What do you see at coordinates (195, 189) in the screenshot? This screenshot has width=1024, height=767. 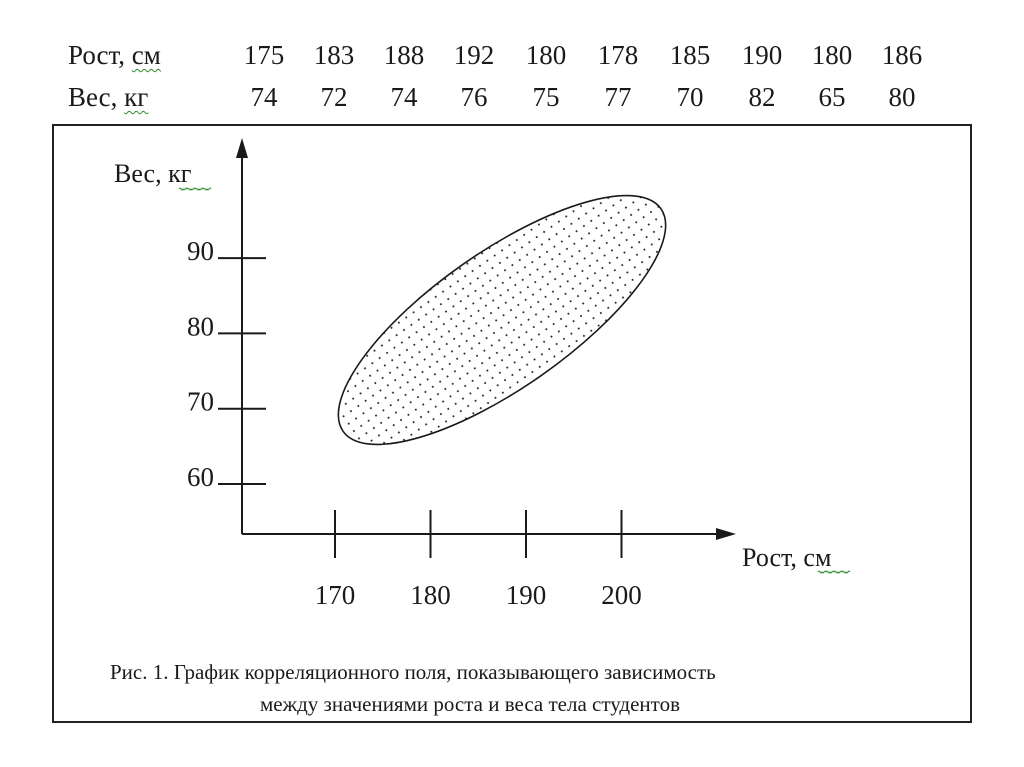 I see `y-unit-underline` at bounding box center [195, 189].